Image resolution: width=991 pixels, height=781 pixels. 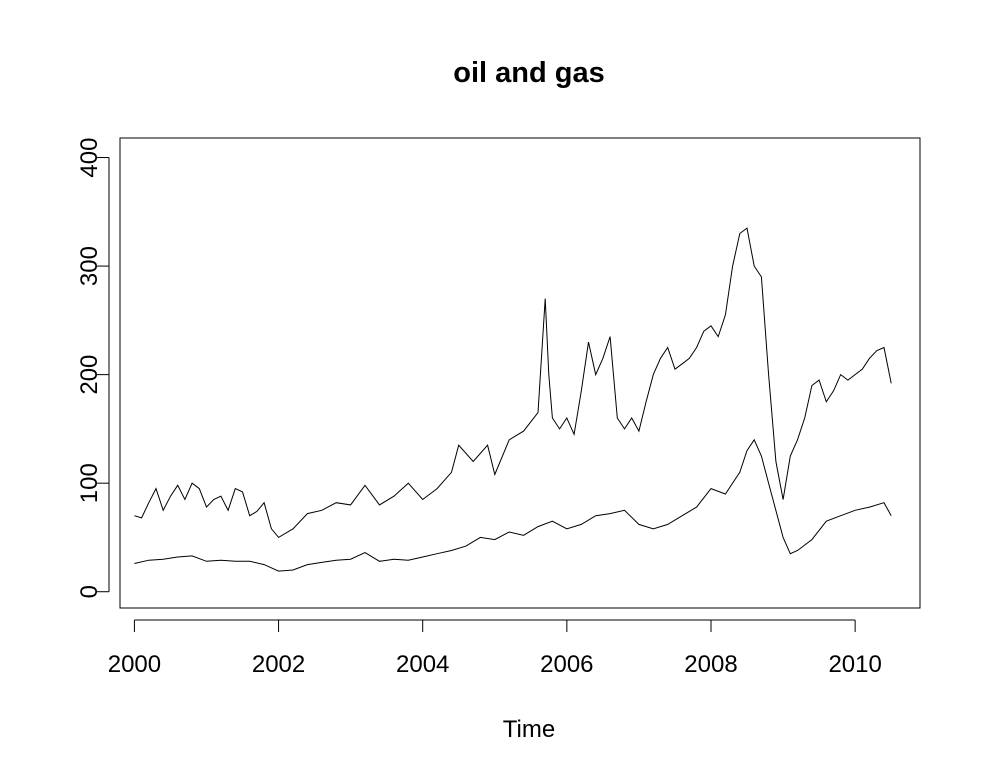 I want to click on y-tick-label: 400, so click(x=89, y=158).